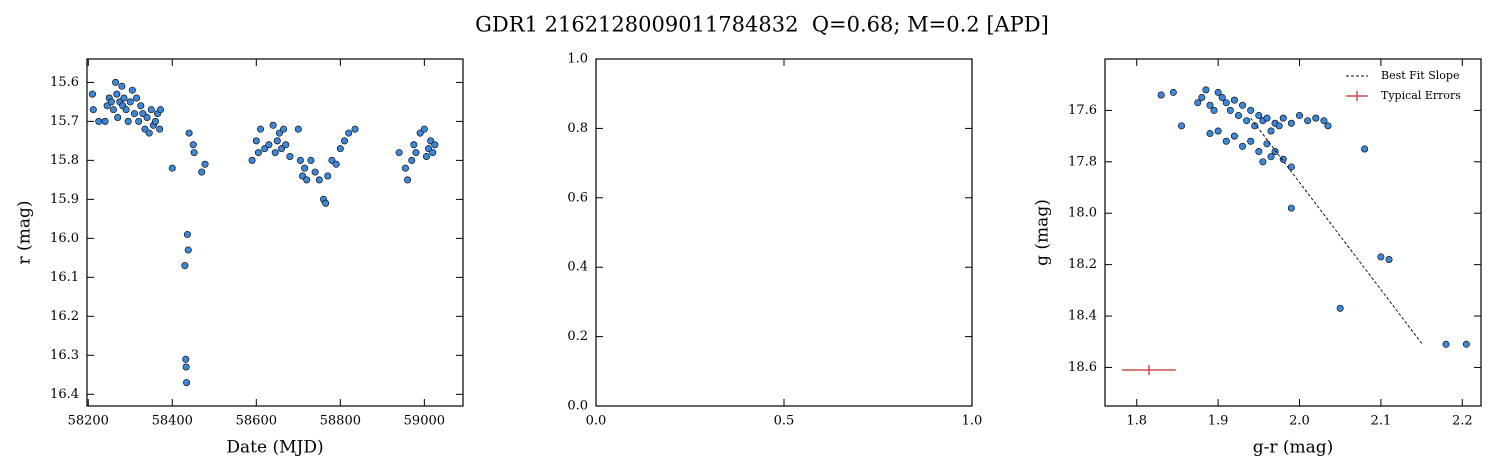 The image size is (1497, 473). Describe the element at coordinates (64, 199) in the screenshot. I see `y-tick-label: 15.9` at that location.